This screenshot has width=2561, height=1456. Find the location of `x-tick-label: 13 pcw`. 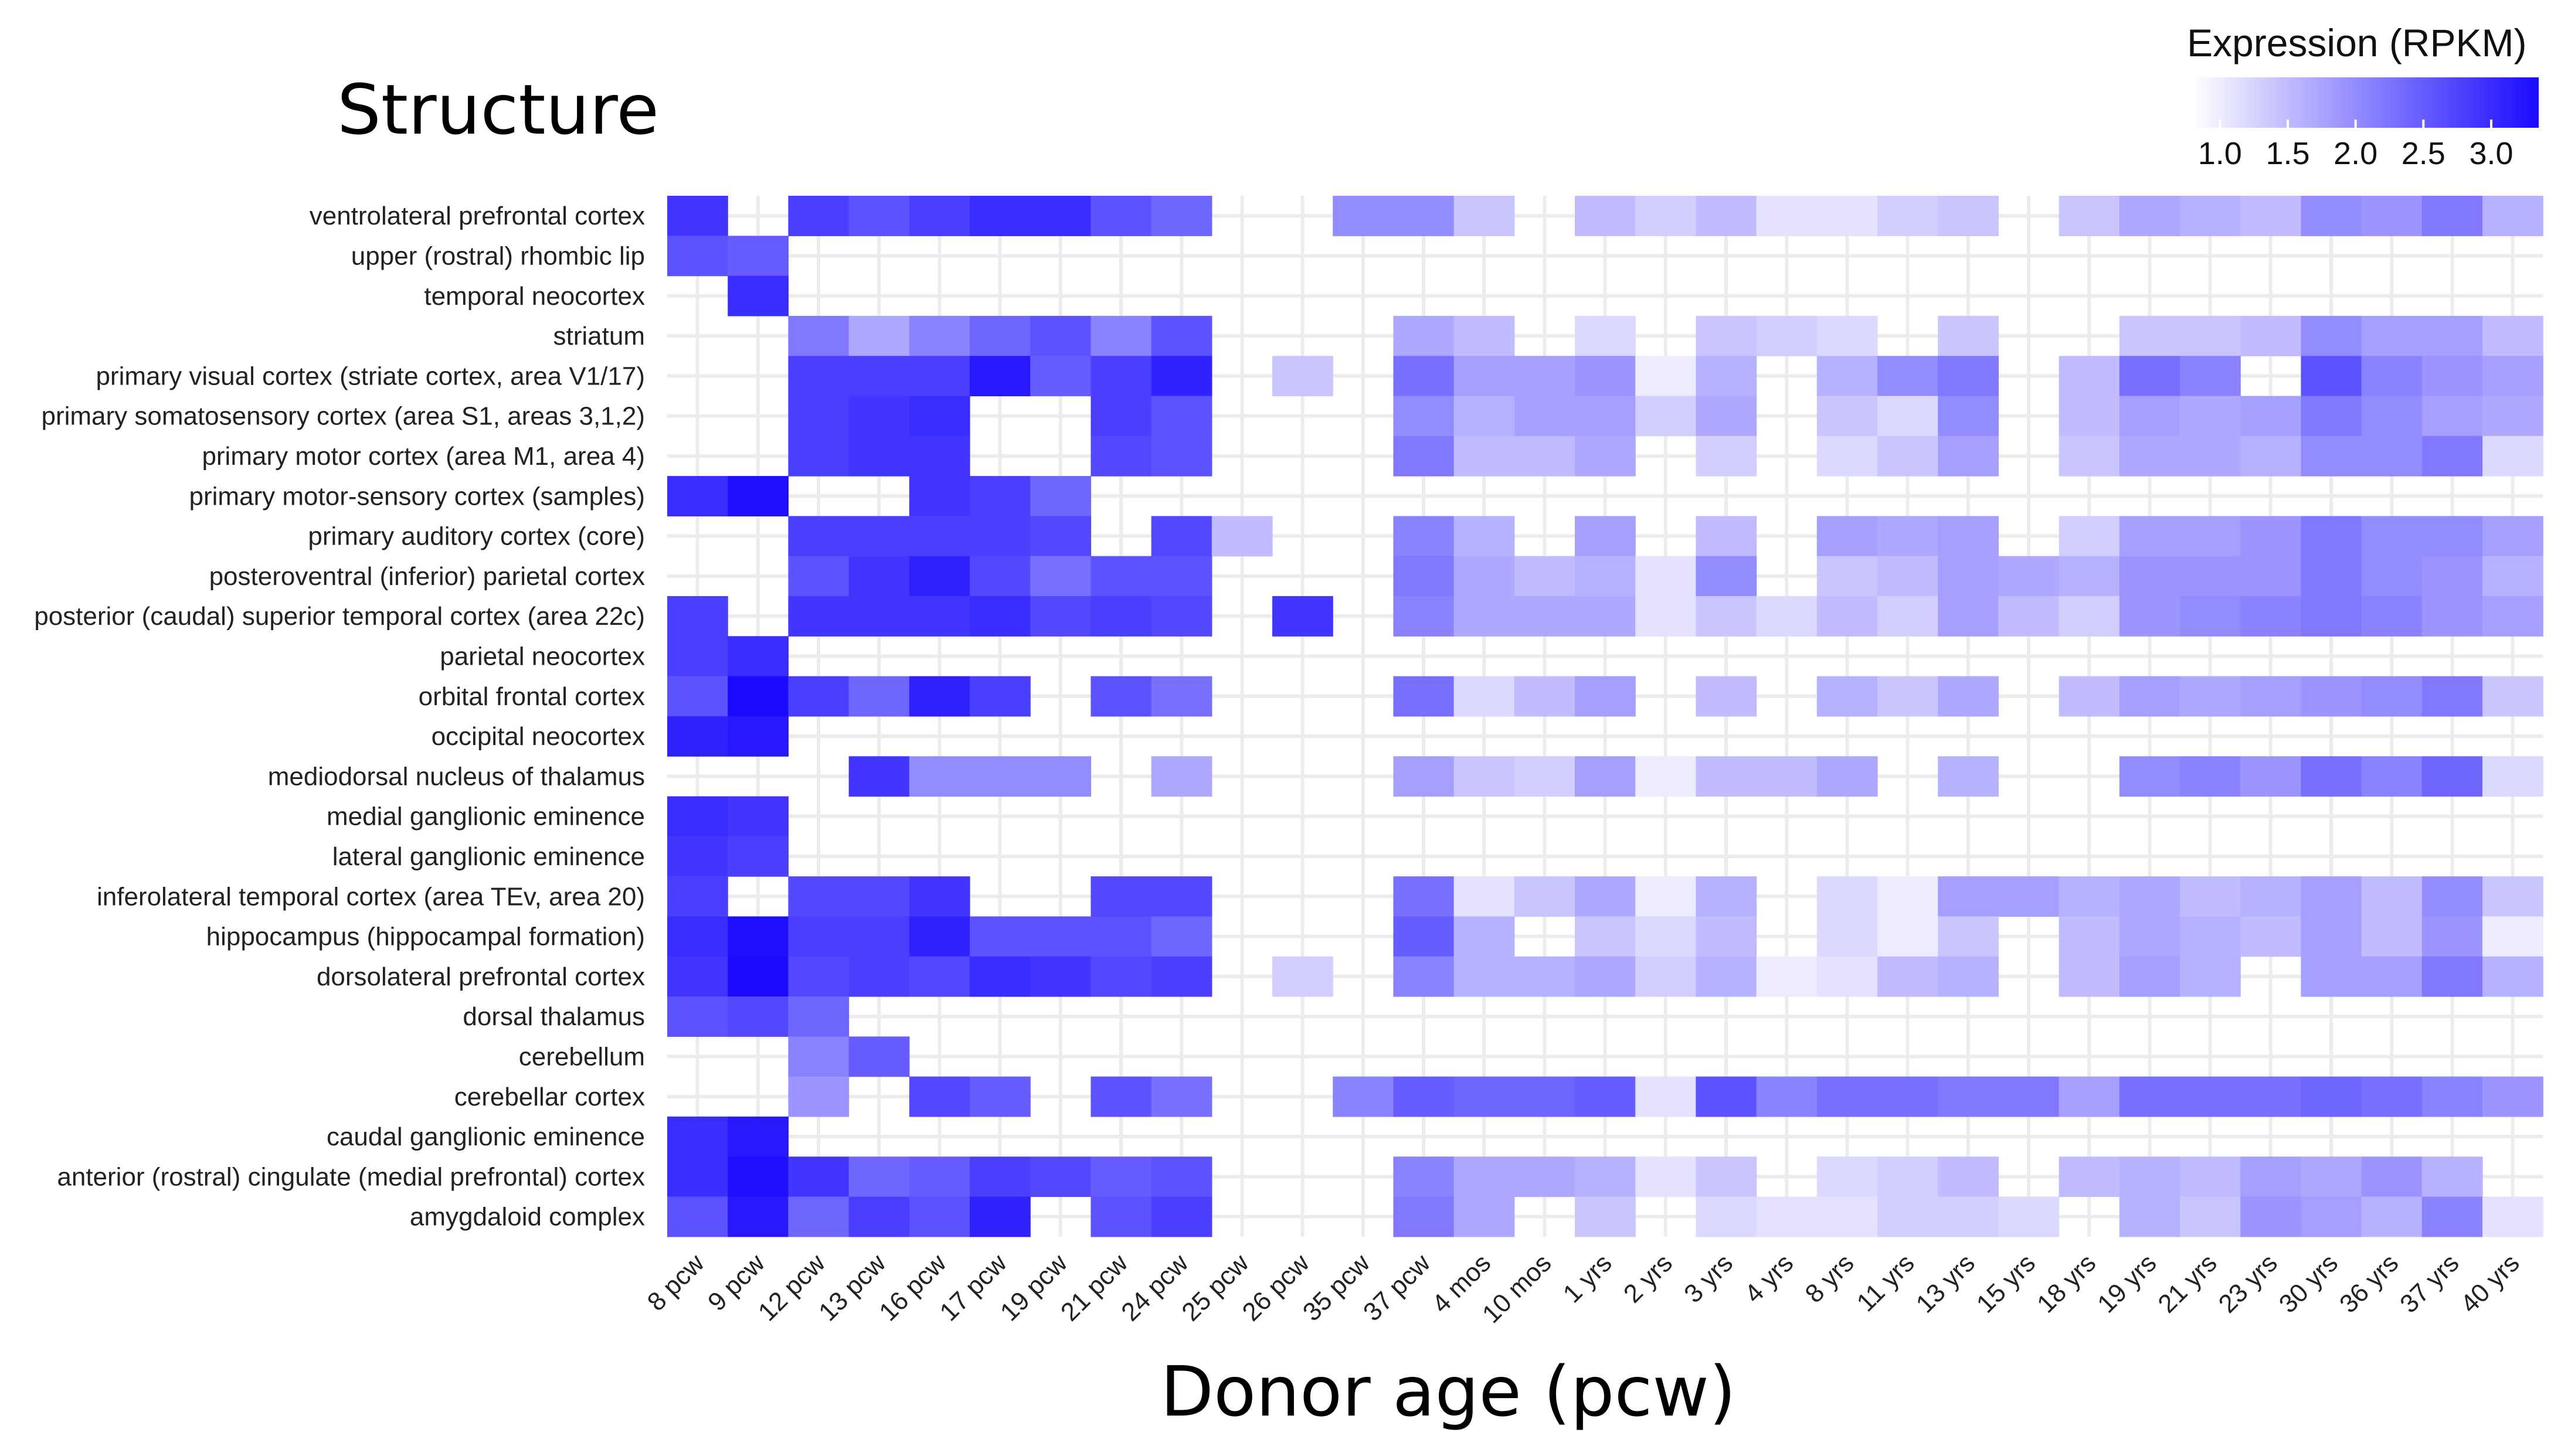

x-tick-label: 13 pcw is located at coordinates (852, 1287).